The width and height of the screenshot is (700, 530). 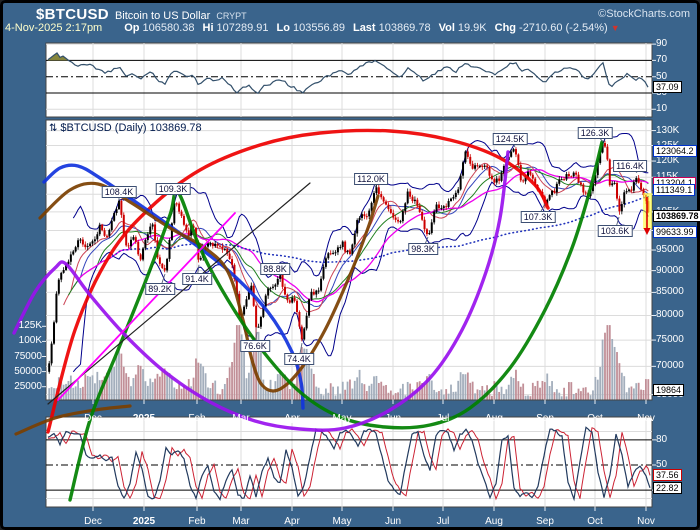 What do you see at coordinates (73, 420) in the screenshot?
I see `brown-low-arc` at bounding box center [73, 420].